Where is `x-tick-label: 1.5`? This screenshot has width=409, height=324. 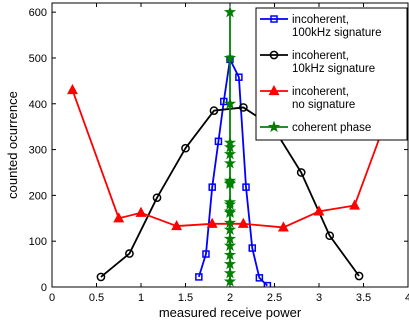 x-tick-label: 1.5 is located at coordinates (185, 298).